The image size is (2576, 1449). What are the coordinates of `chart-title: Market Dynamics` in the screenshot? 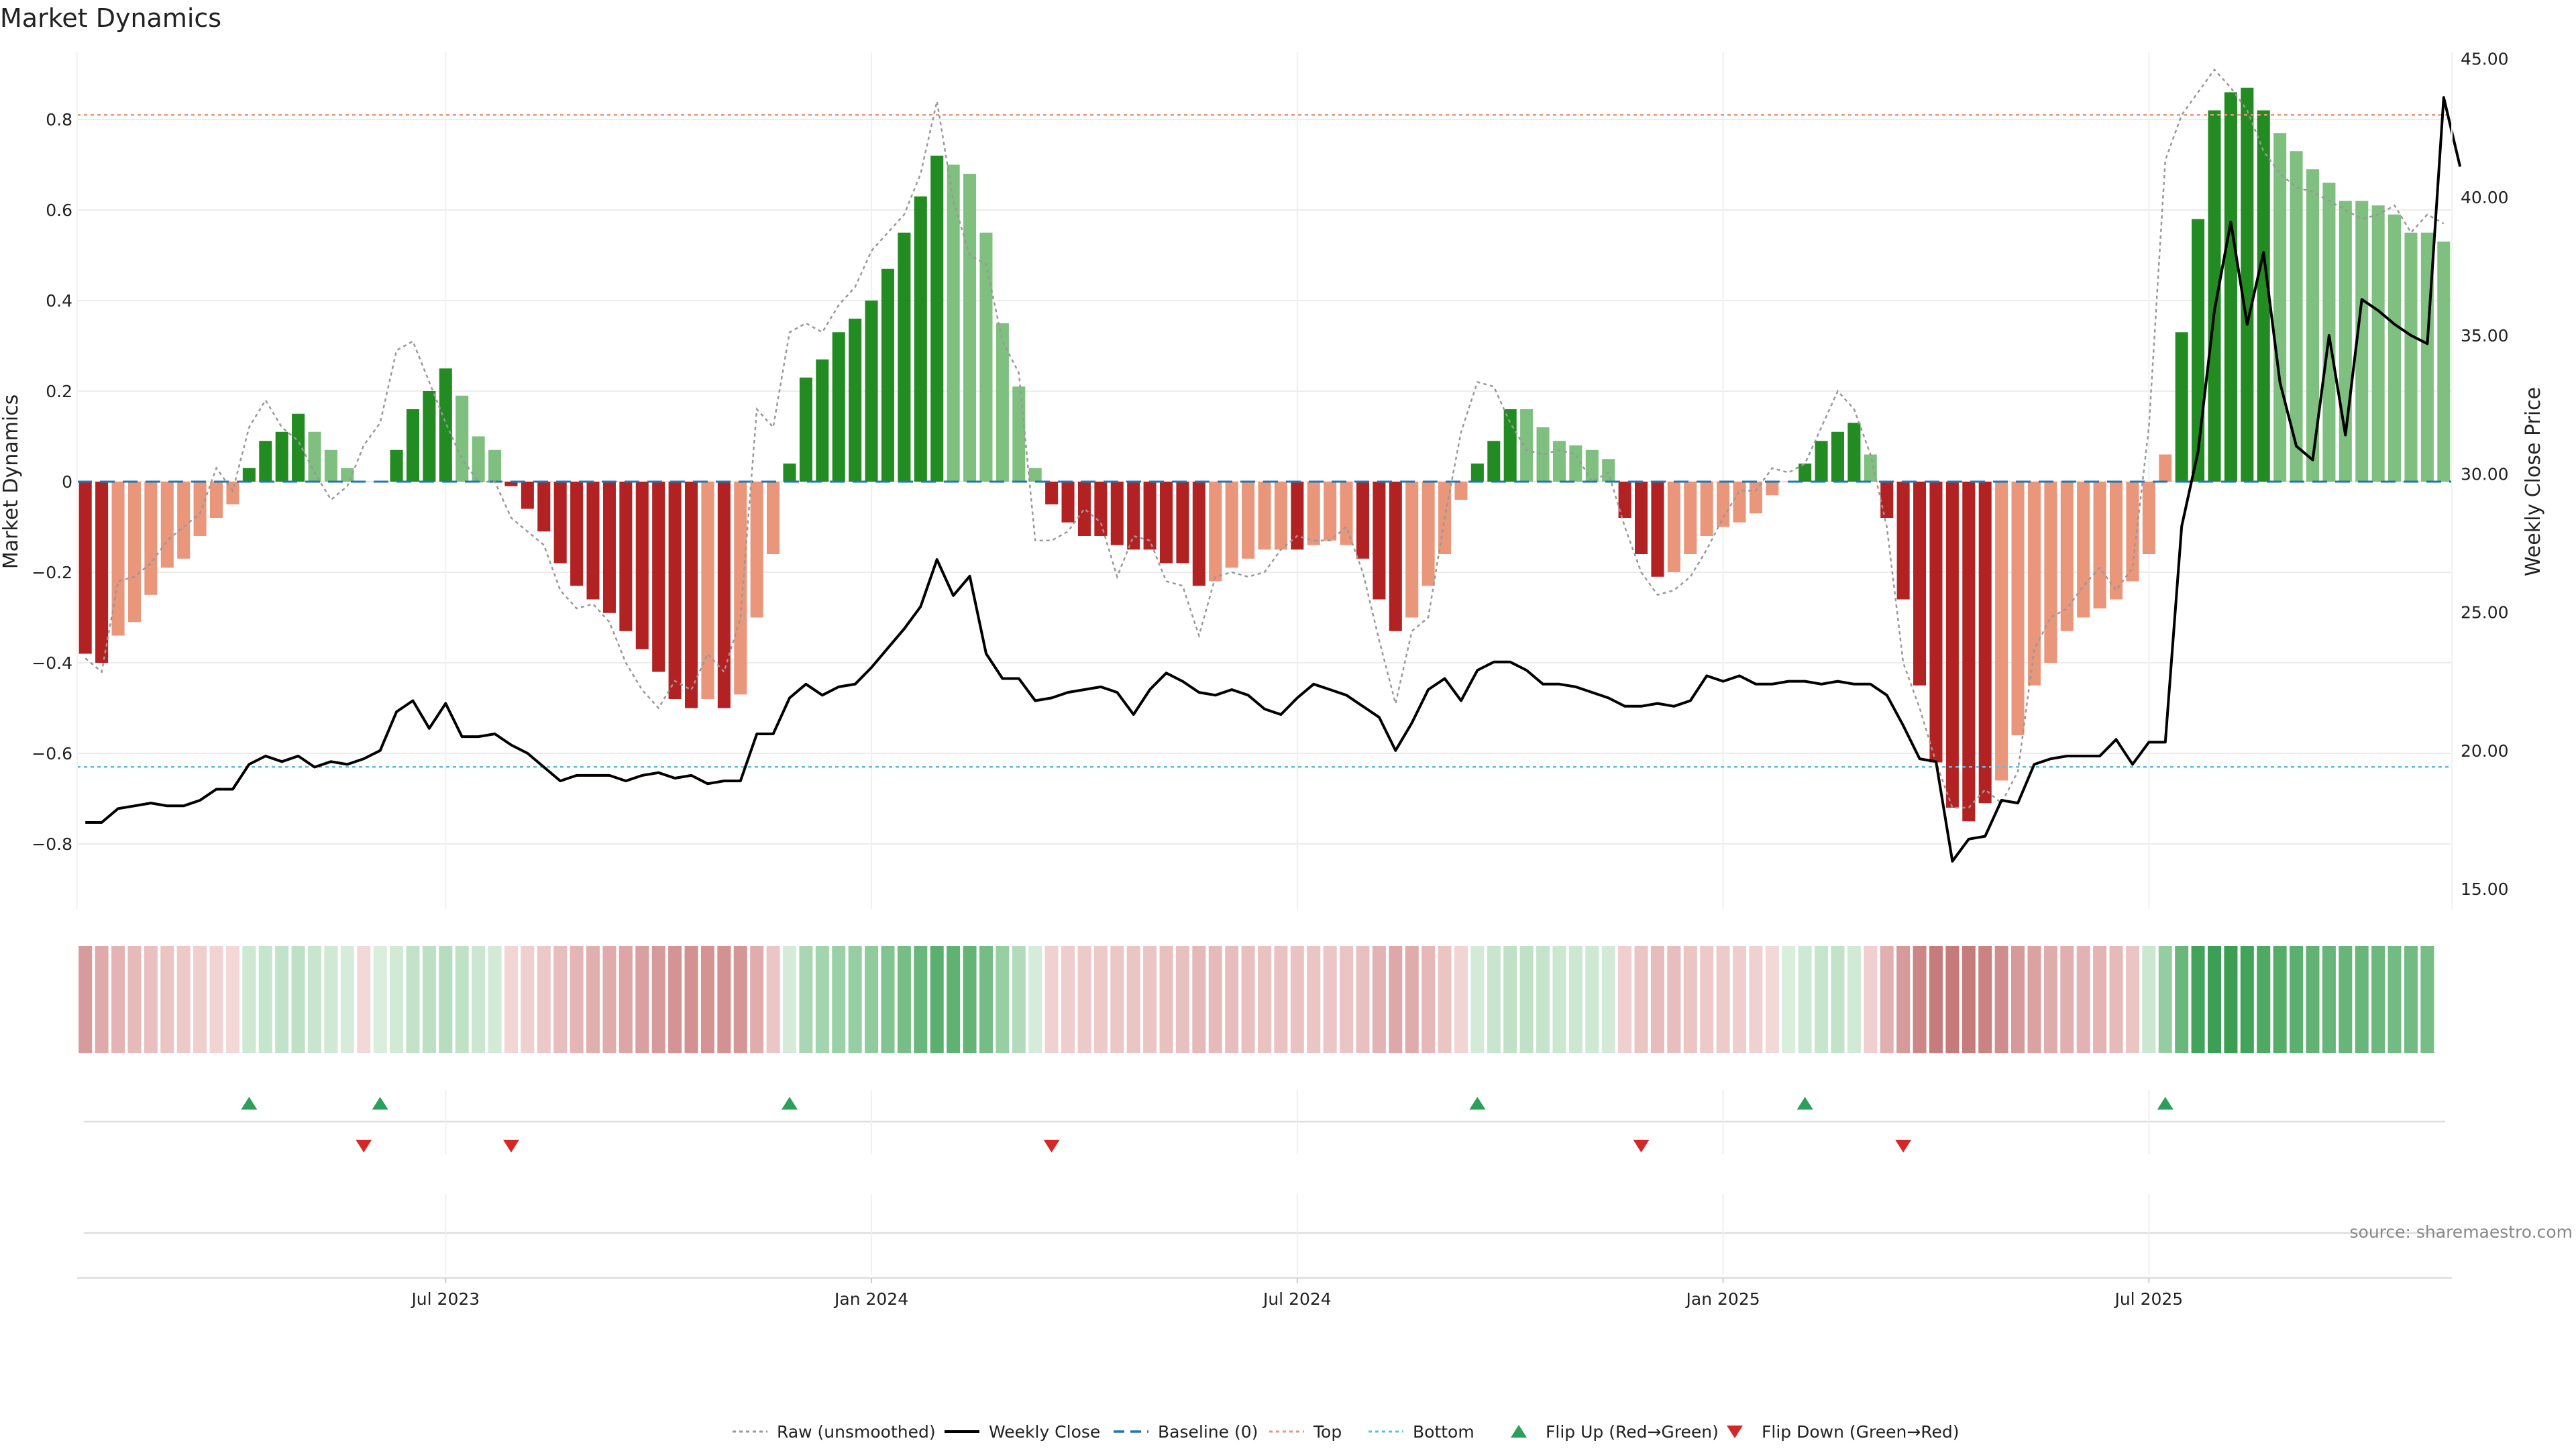 It's located at (110, 18).